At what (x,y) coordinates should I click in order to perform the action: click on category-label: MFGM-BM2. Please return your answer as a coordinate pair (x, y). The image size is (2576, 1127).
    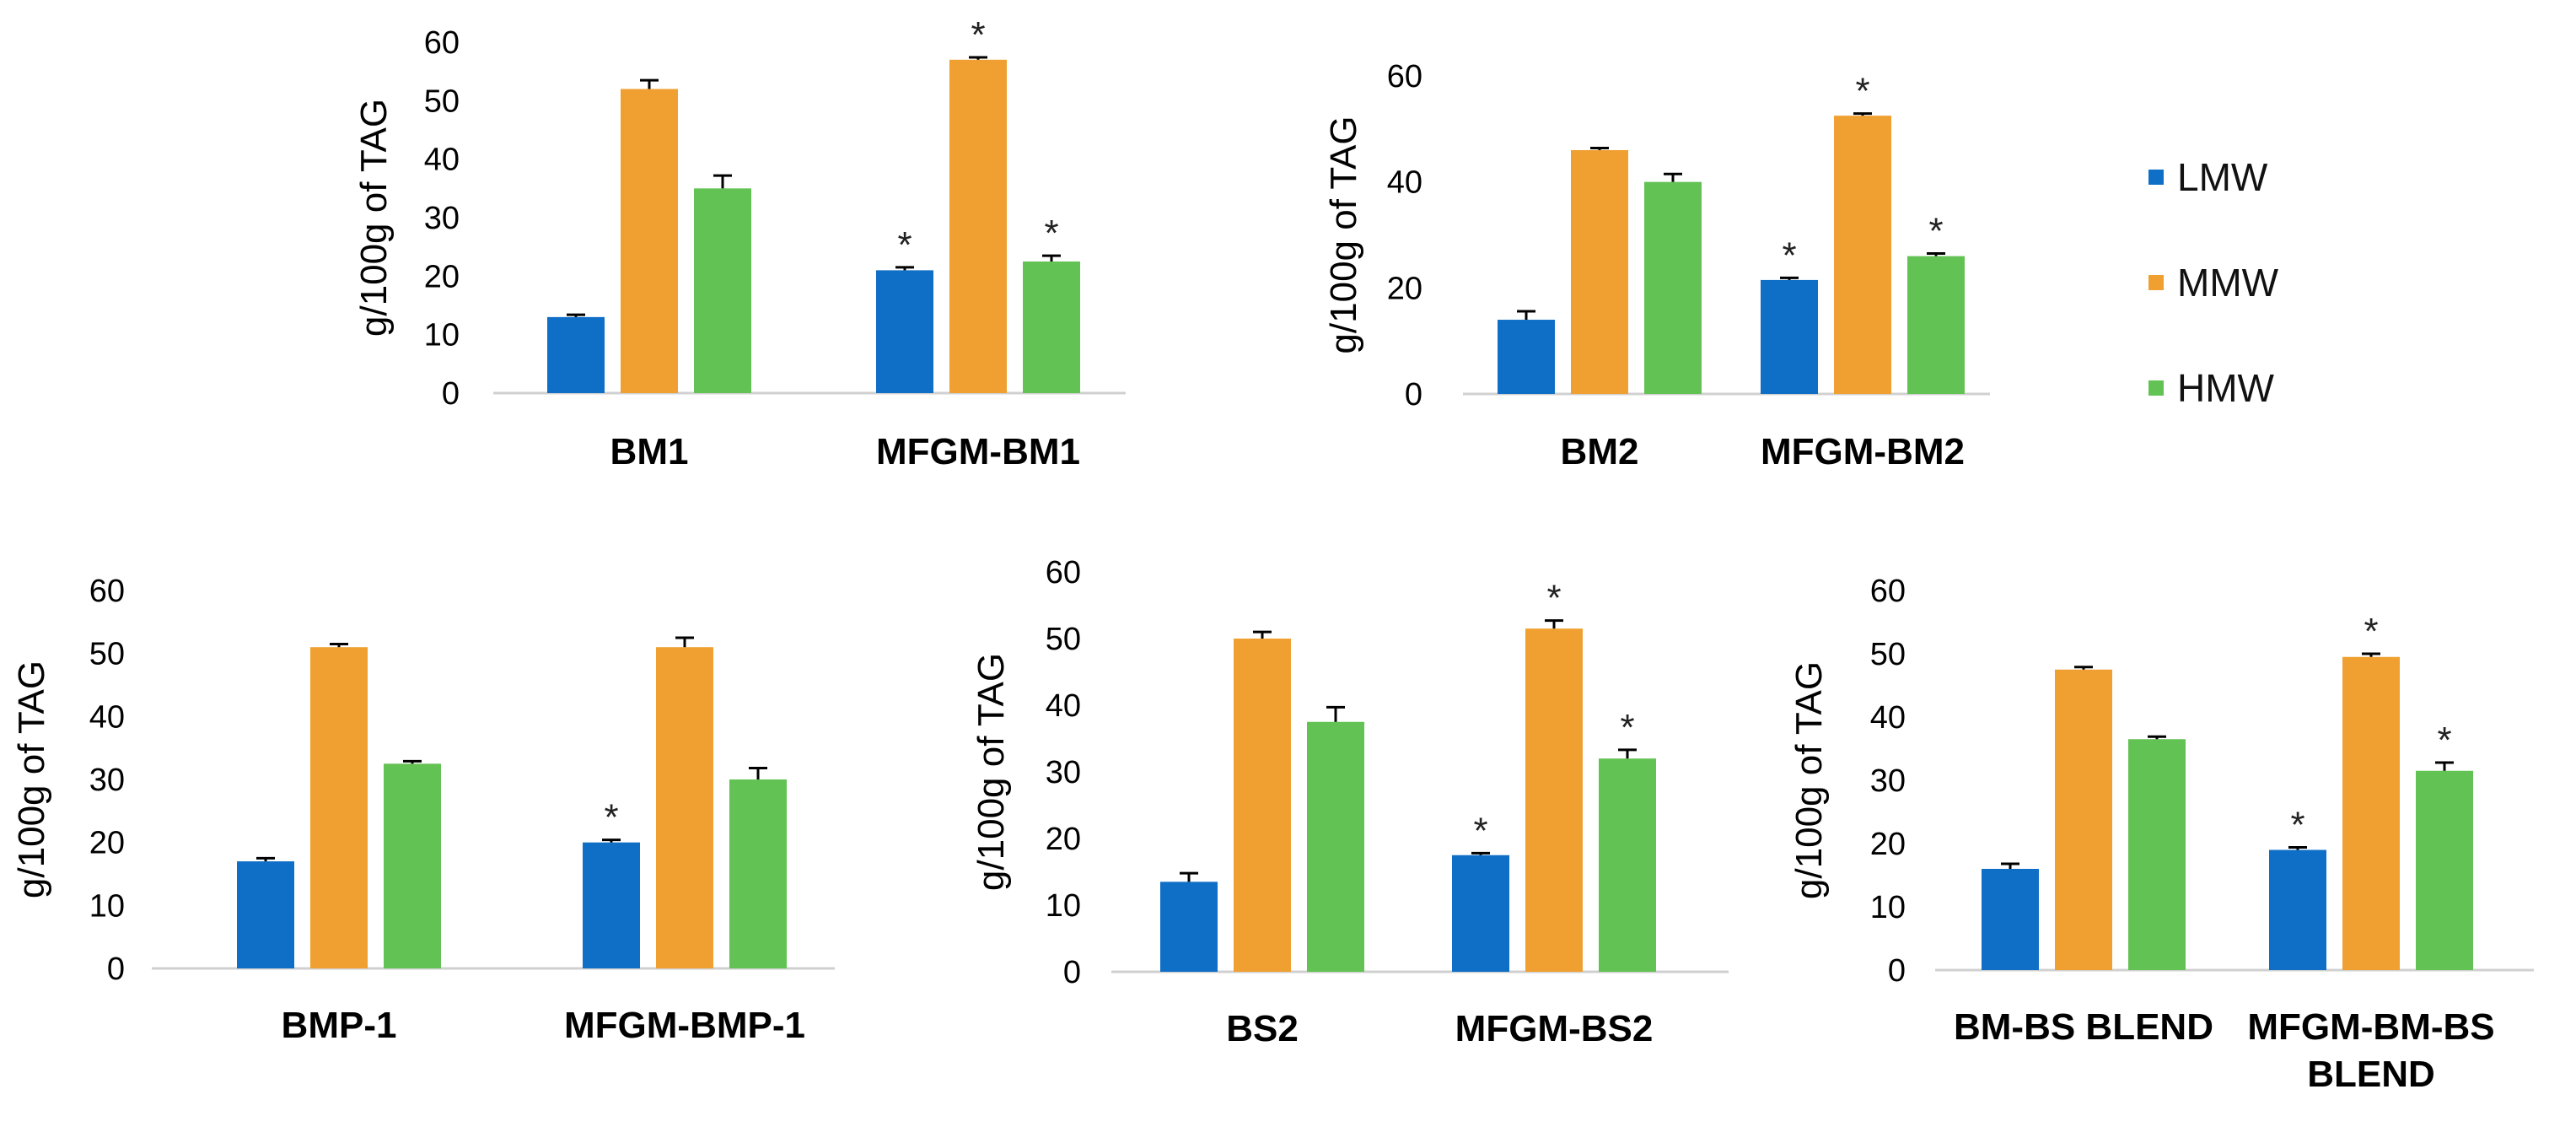
    Looking at the image, I should click on (1863, 452).